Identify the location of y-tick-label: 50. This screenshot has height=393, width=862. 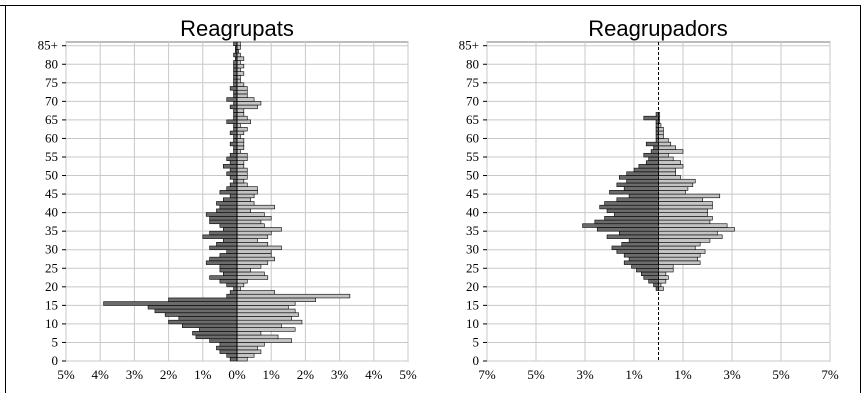
(472, 175).